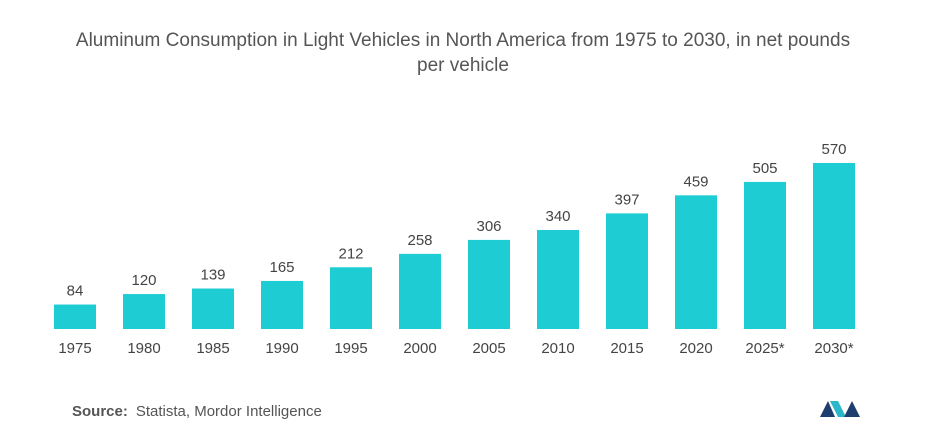 The width and height of the screenshot is (926, 444). I want to click on data-label: 258, so click(419, 240).